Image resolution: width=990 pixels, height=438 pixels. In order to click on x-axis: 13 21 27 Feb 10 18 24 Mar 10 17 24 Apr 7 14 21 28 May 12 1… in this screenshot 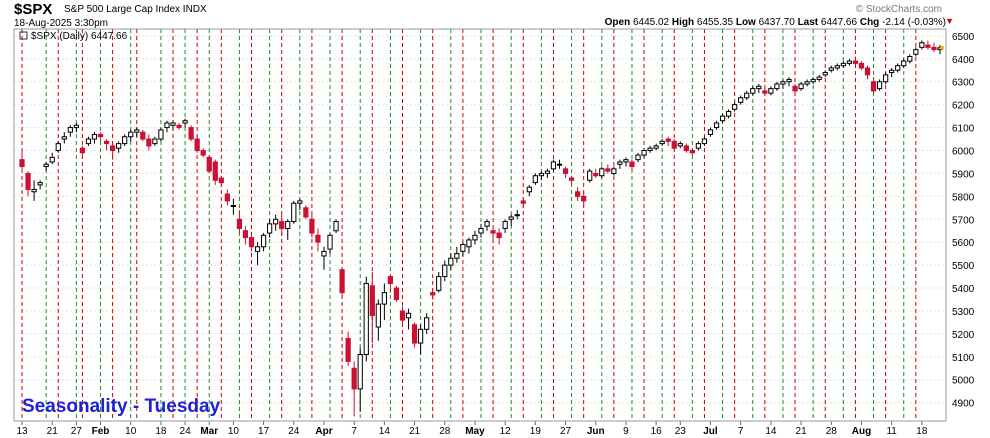, I will do `click(472, 429)`.